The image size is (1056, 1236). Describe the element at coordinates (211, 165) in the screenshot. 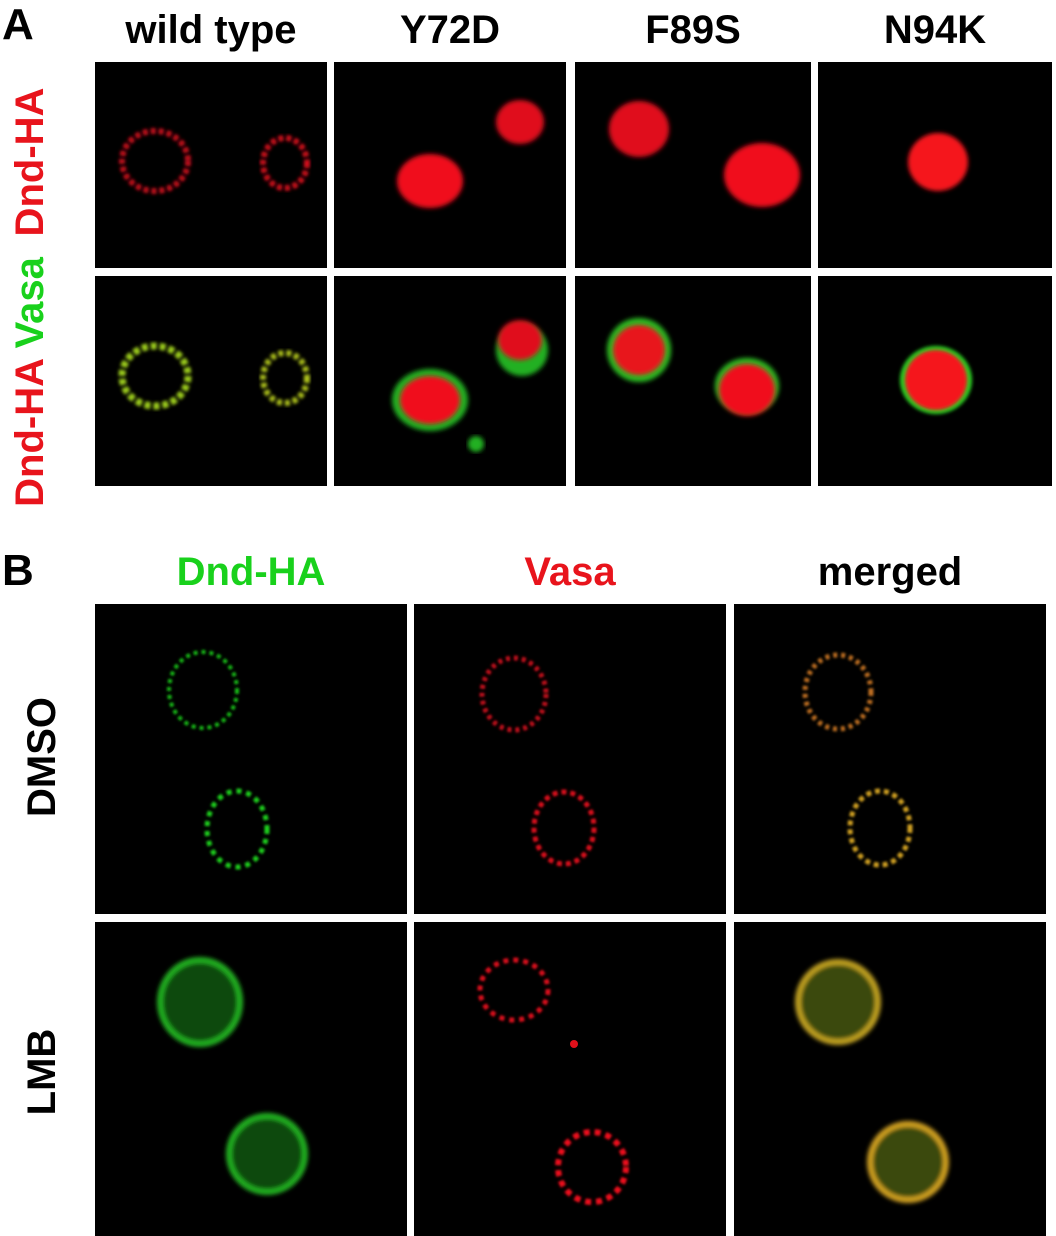

I see `micrograph-a-wt-dnd` at that location.